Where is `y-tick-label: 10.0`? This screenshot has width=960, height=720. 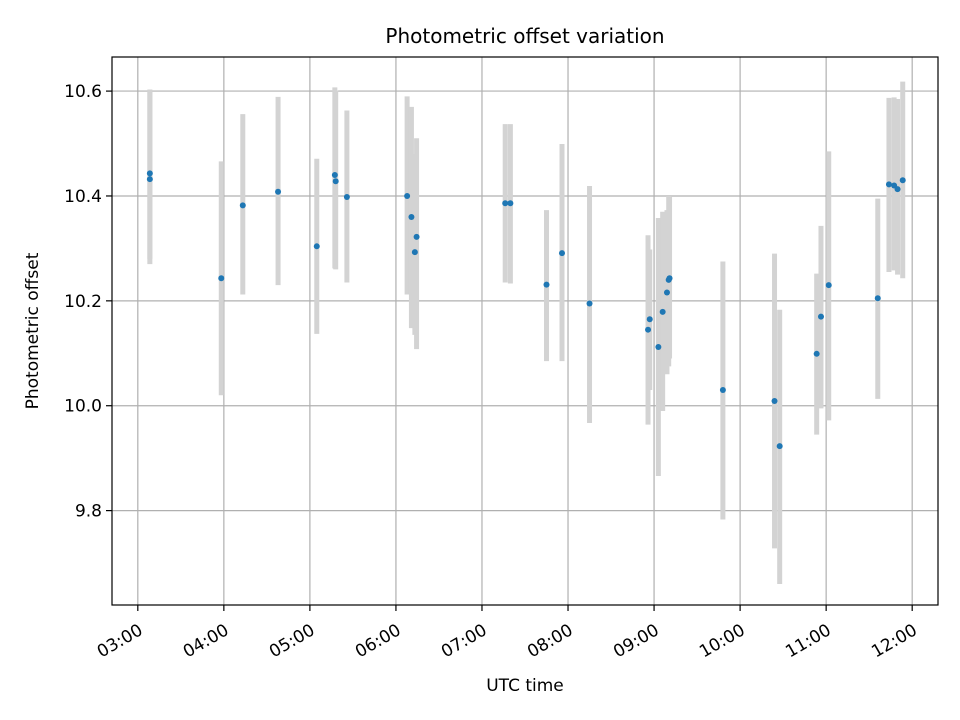
y-tick-label: 10.0 is located at coordinates (83, 407).